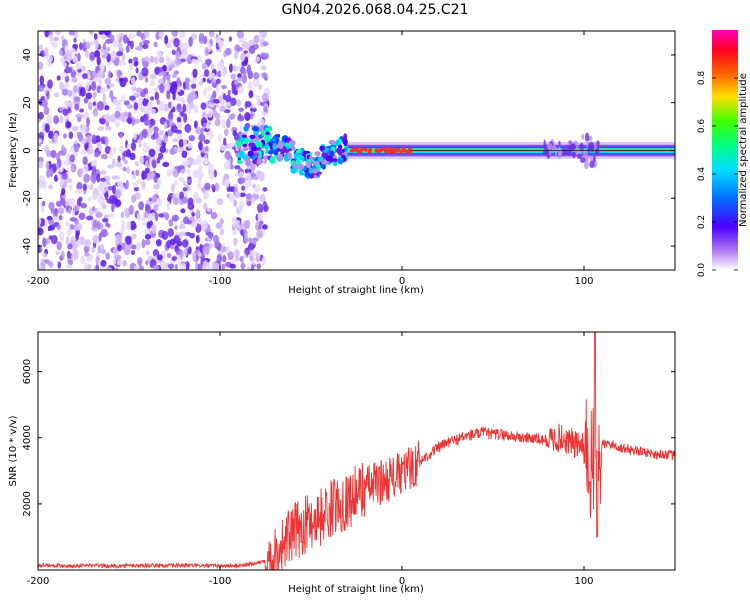 Image resolution: width=750 pixels, height=600 pixels. What do you see at coordinates (13, 450) in the screenshot?
I see `snr-ylabel: SNR (10 * v/v)` at bounding box center [13, 450].